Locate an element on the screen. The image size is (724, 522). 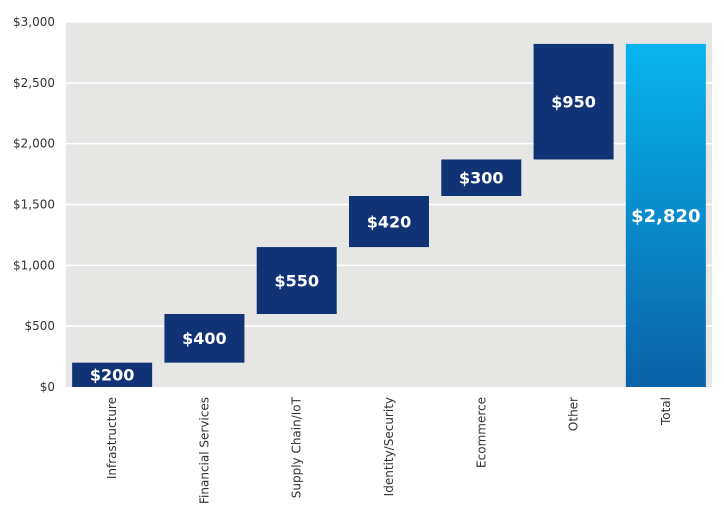
bar-value-label: $300 is located at coordinates (481, 177).